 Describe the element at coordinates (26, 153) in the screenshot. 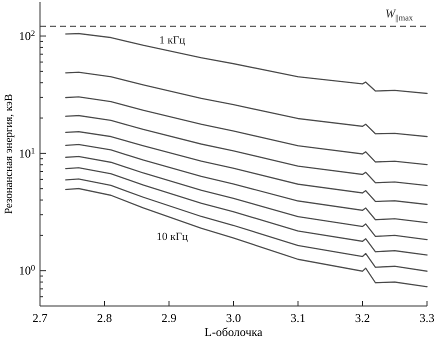

I see `y-tick-label: 10$^{1}$` at that location.